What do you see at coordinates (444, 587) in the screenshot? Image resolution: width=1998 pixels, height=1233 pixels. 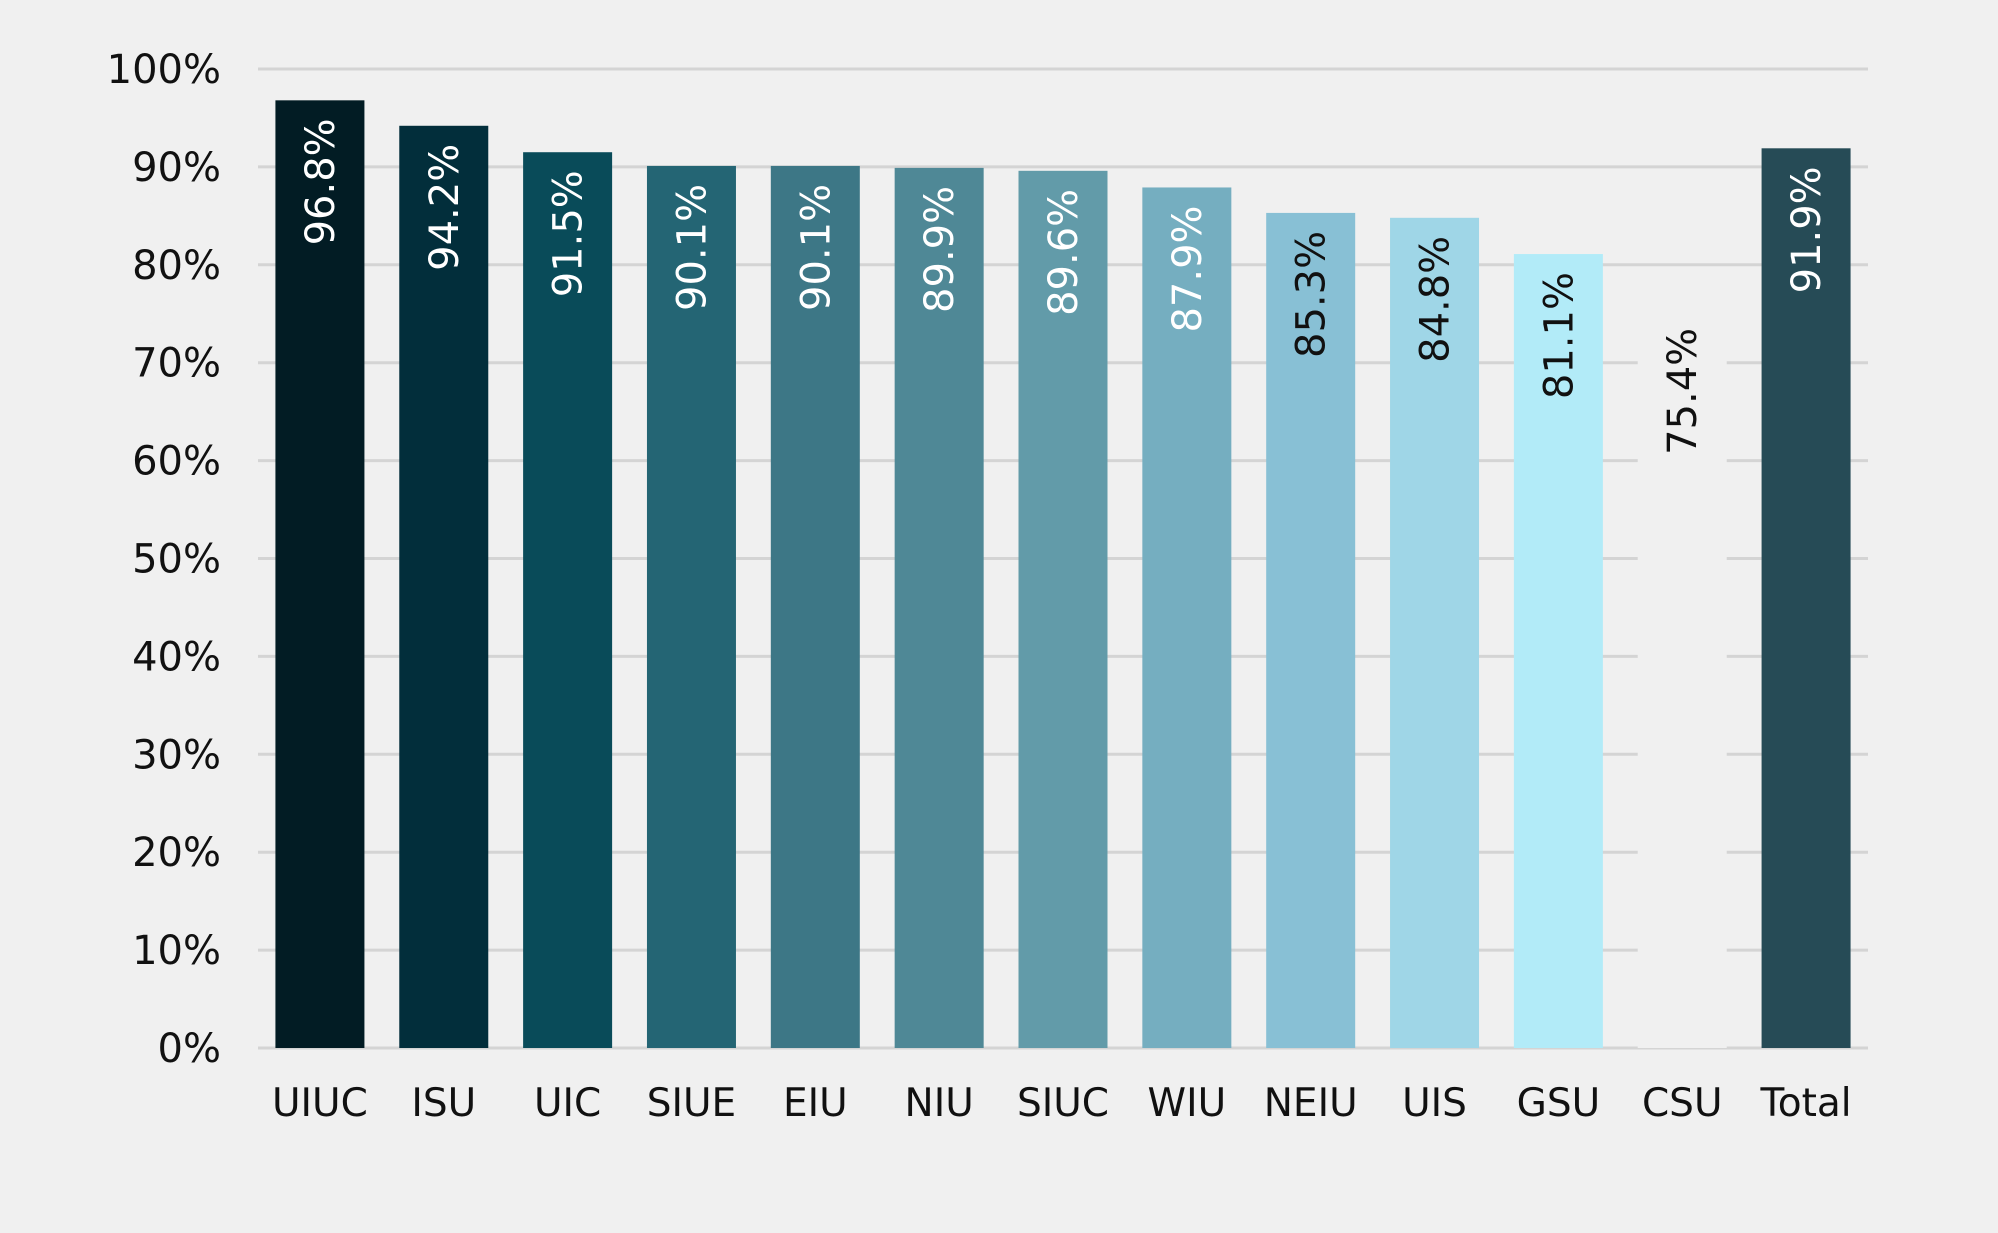 I see `bar-isu` at bounding box center [444, 587].